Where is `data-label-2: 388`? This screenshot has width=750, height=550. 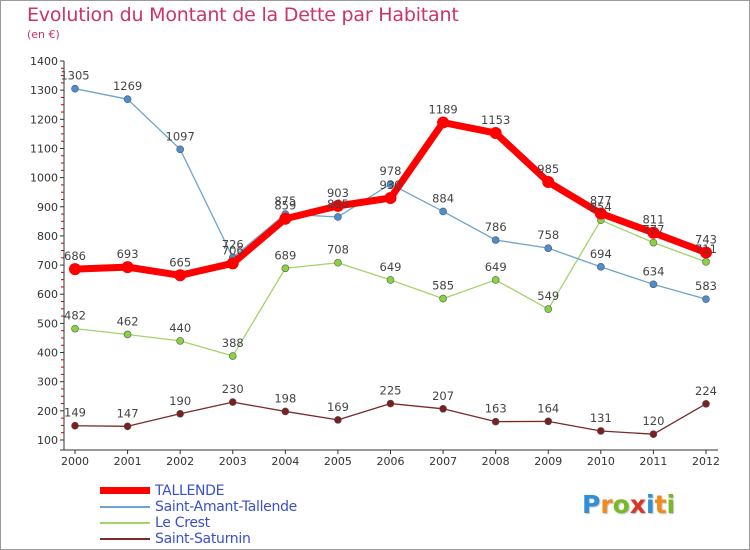 data-label-2: 388 is located at coordinates (233, 343).